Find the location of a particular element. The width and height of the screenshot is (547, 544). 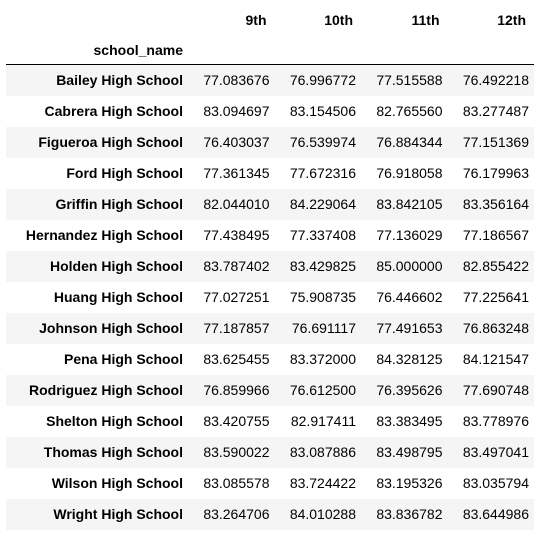

cell-value: 83.429825 is located at coordinates (322, 266).